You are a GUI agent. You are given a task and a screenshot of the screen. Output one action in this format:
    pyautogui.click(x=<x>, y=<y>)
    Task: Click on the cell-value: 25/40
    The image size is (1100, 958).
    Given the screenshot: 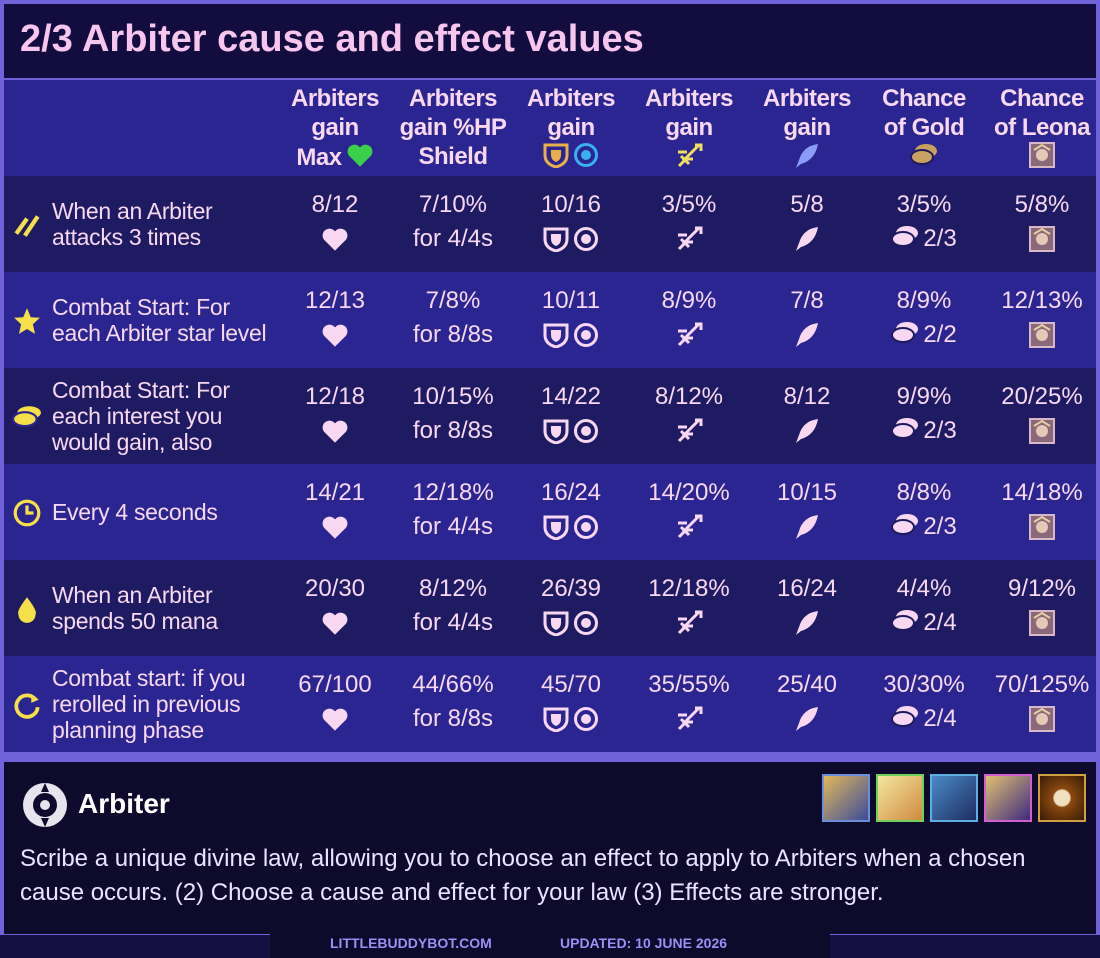 What is the action you would take?
    pyautogui.click(x=807, y=684)
    